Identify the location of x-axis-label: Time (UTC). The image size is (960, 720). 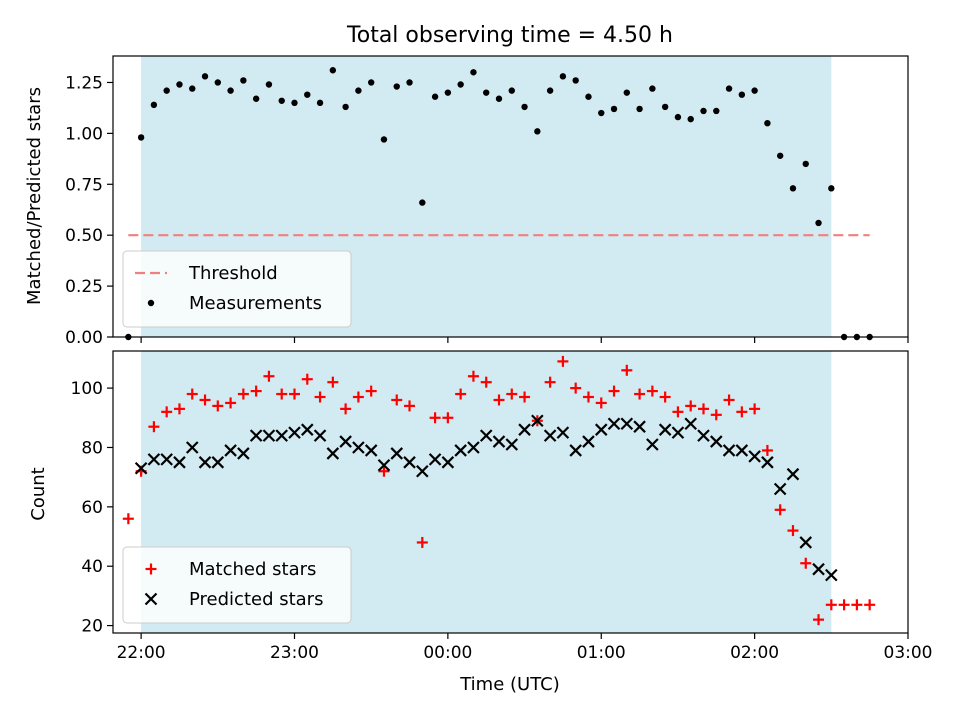
(509, 684).